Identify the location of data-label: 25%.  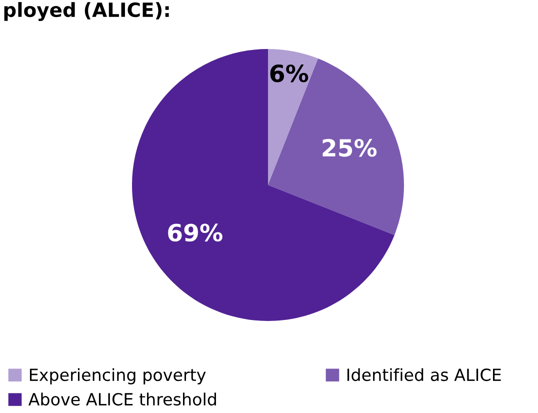
(349, 147).